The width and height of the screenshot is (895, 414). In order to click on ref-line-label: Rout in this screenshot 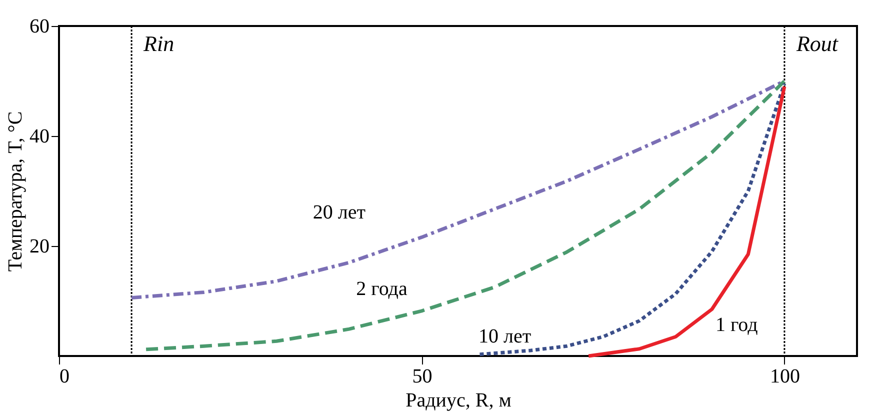, I will do `click(817, 43)`.